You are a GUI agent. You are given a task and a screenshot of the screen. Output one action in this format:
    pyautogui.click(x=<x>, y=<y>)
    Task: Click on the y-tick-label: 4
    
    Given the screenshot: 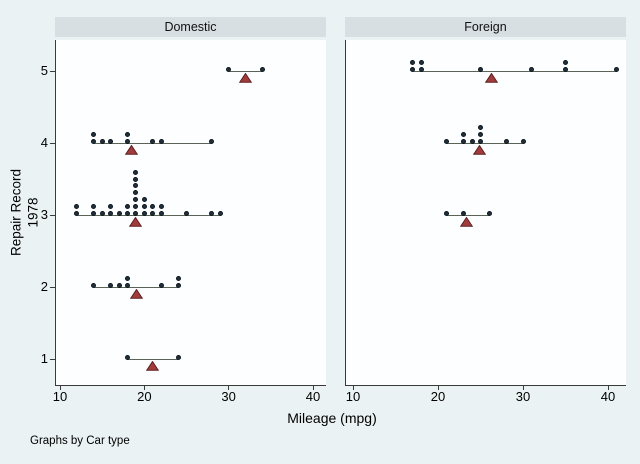 What is the action you would take?
    pyautogui.click(x=44, y=142)
    